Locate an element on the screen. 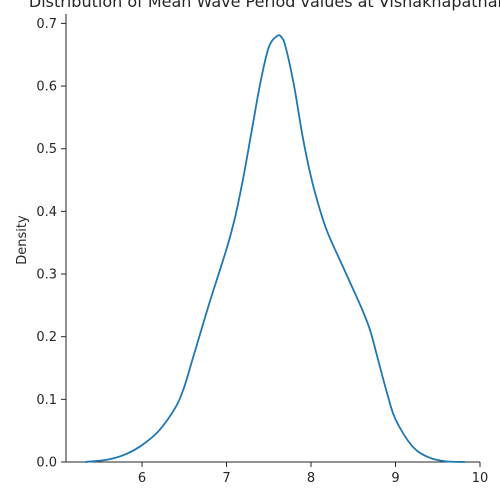 The image size is (500, 500). y-tick-label: 0.3 is located at coordinates (46, 275).